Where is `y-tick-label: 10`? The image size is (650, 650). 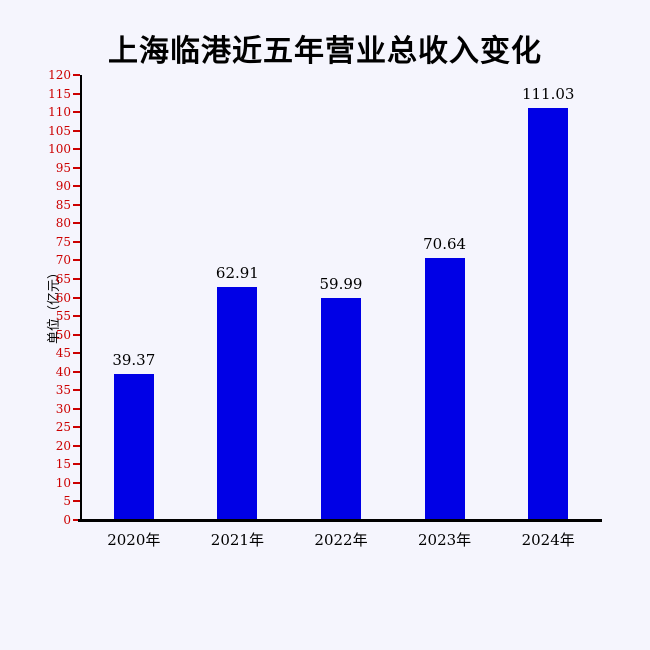 y-tick-label: 10 is located at coordinates (63, 482).